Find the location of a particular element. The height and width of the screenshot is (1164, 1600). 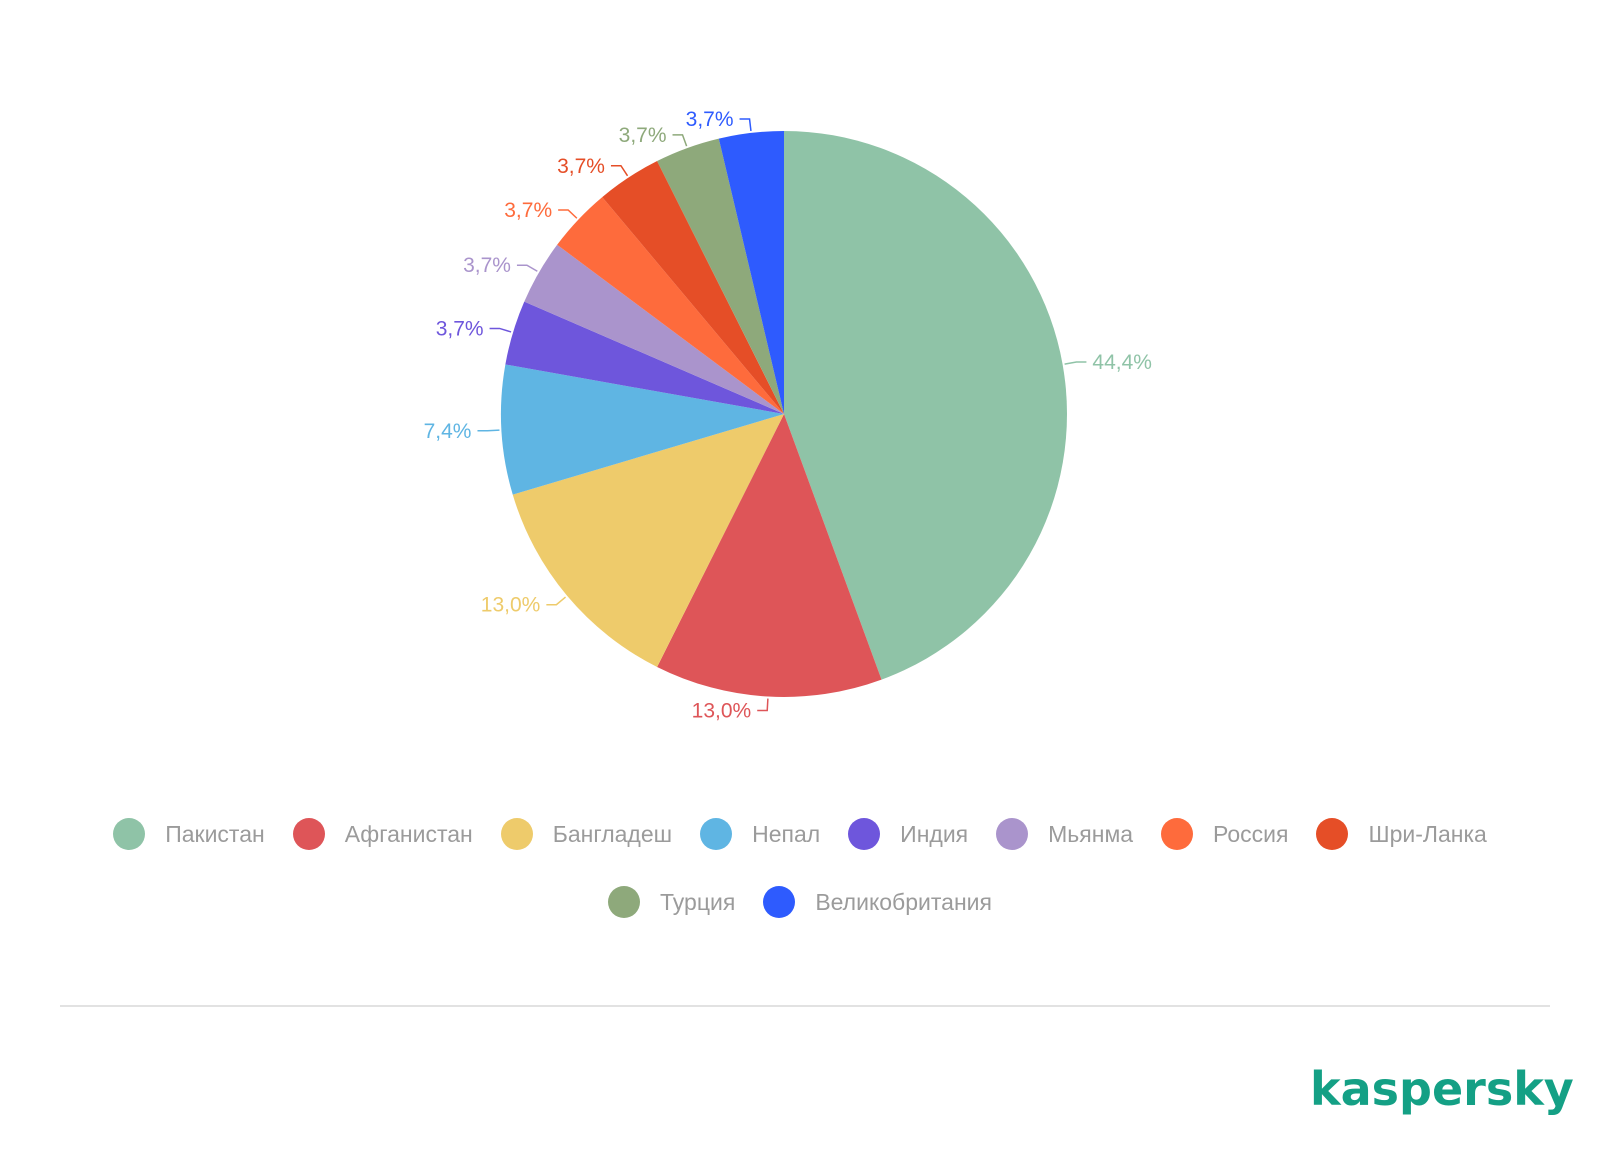

legend-item-india: Индия is located at coordinates (908, 834).